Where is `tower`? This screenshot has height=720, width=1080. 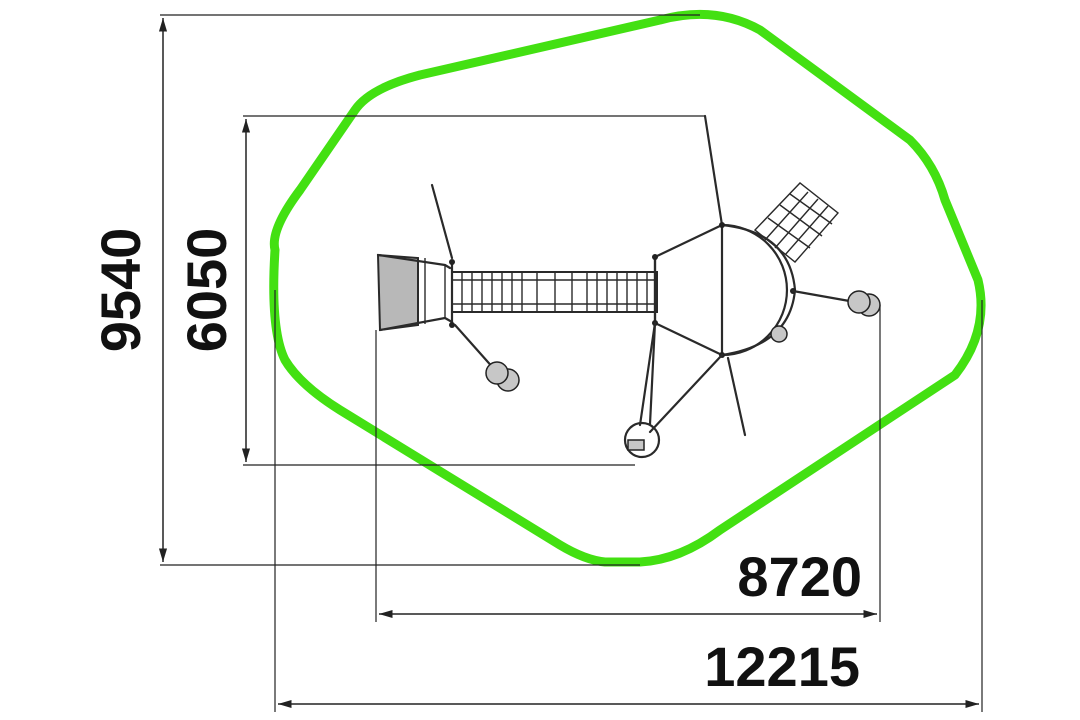
tower is located at coordinates (724, 236).